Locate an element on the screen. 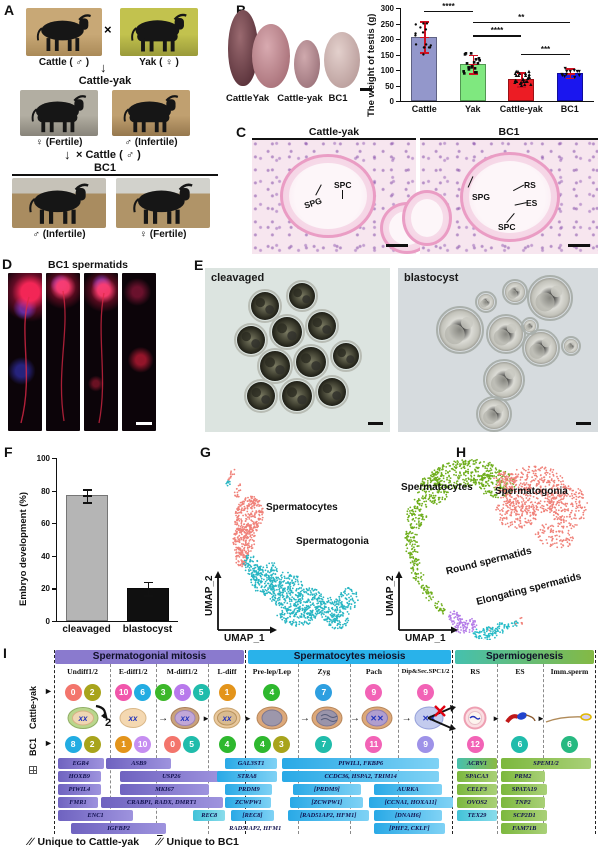  annotation-line is located at coordinates (343, 194).